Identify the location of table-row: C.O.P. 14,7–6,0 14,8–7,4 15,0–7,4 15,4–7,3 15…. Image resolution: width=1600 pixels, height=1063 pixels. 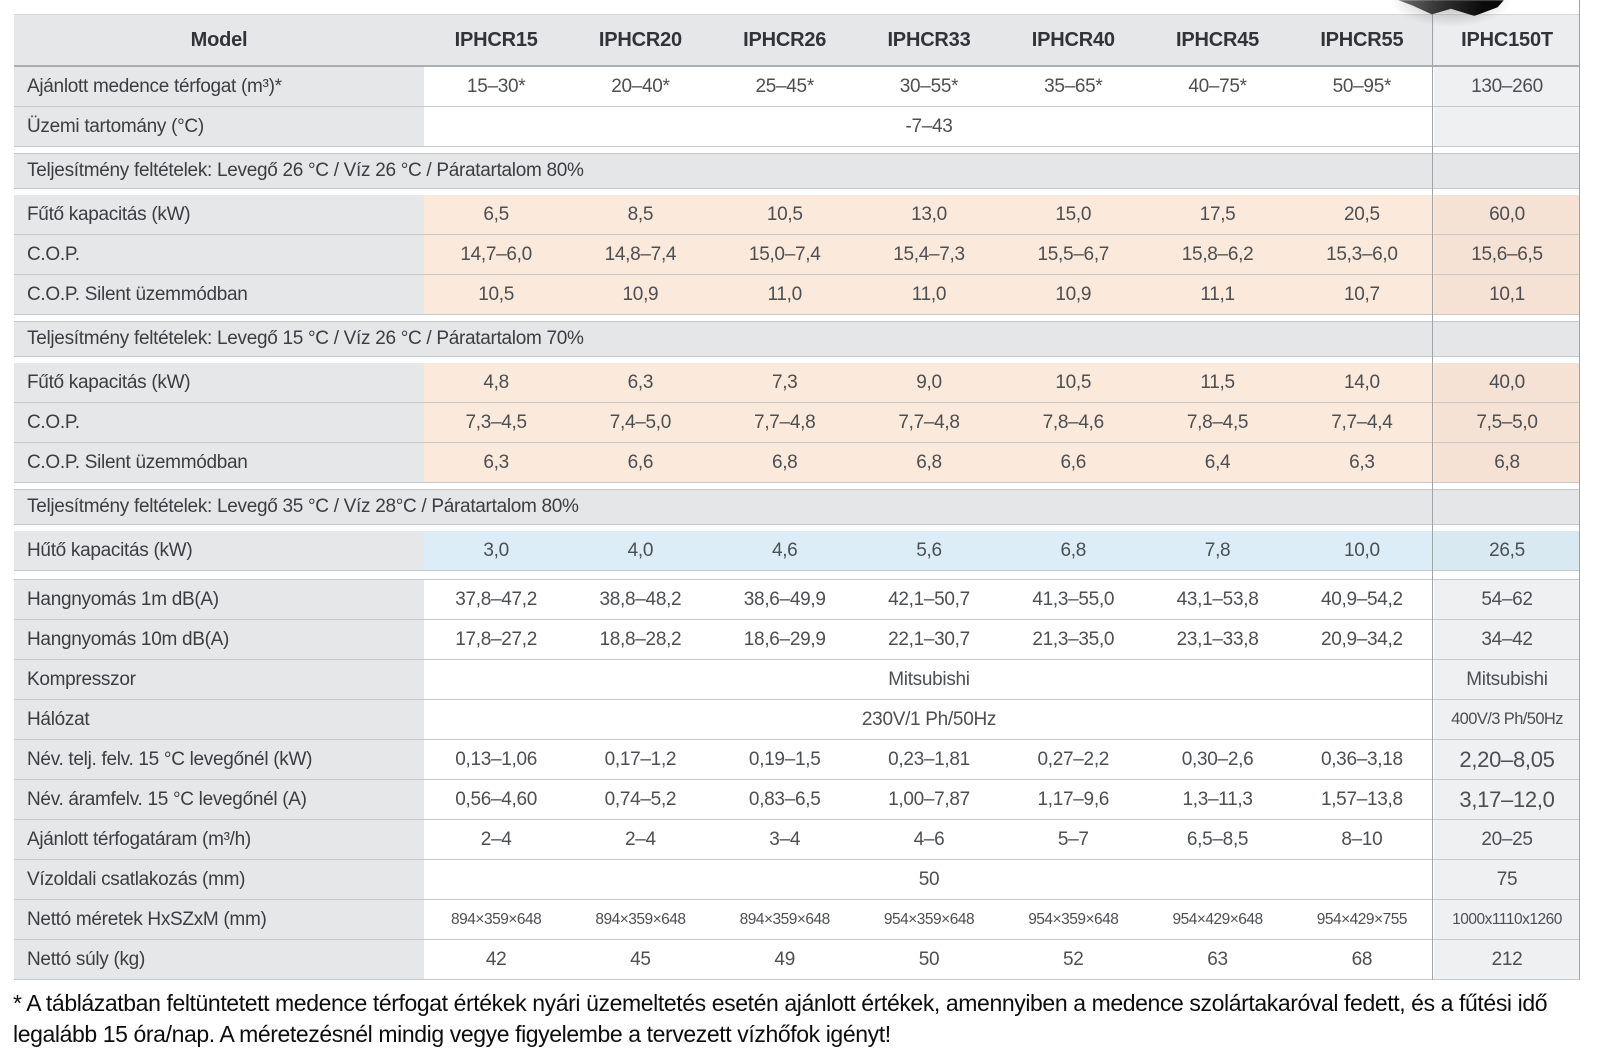
(797, 255).